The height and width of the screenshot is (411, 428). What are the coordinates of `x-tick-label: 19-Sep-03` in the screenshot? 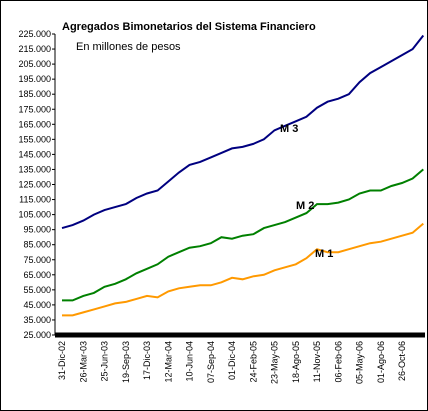 It's located at (126, 362).